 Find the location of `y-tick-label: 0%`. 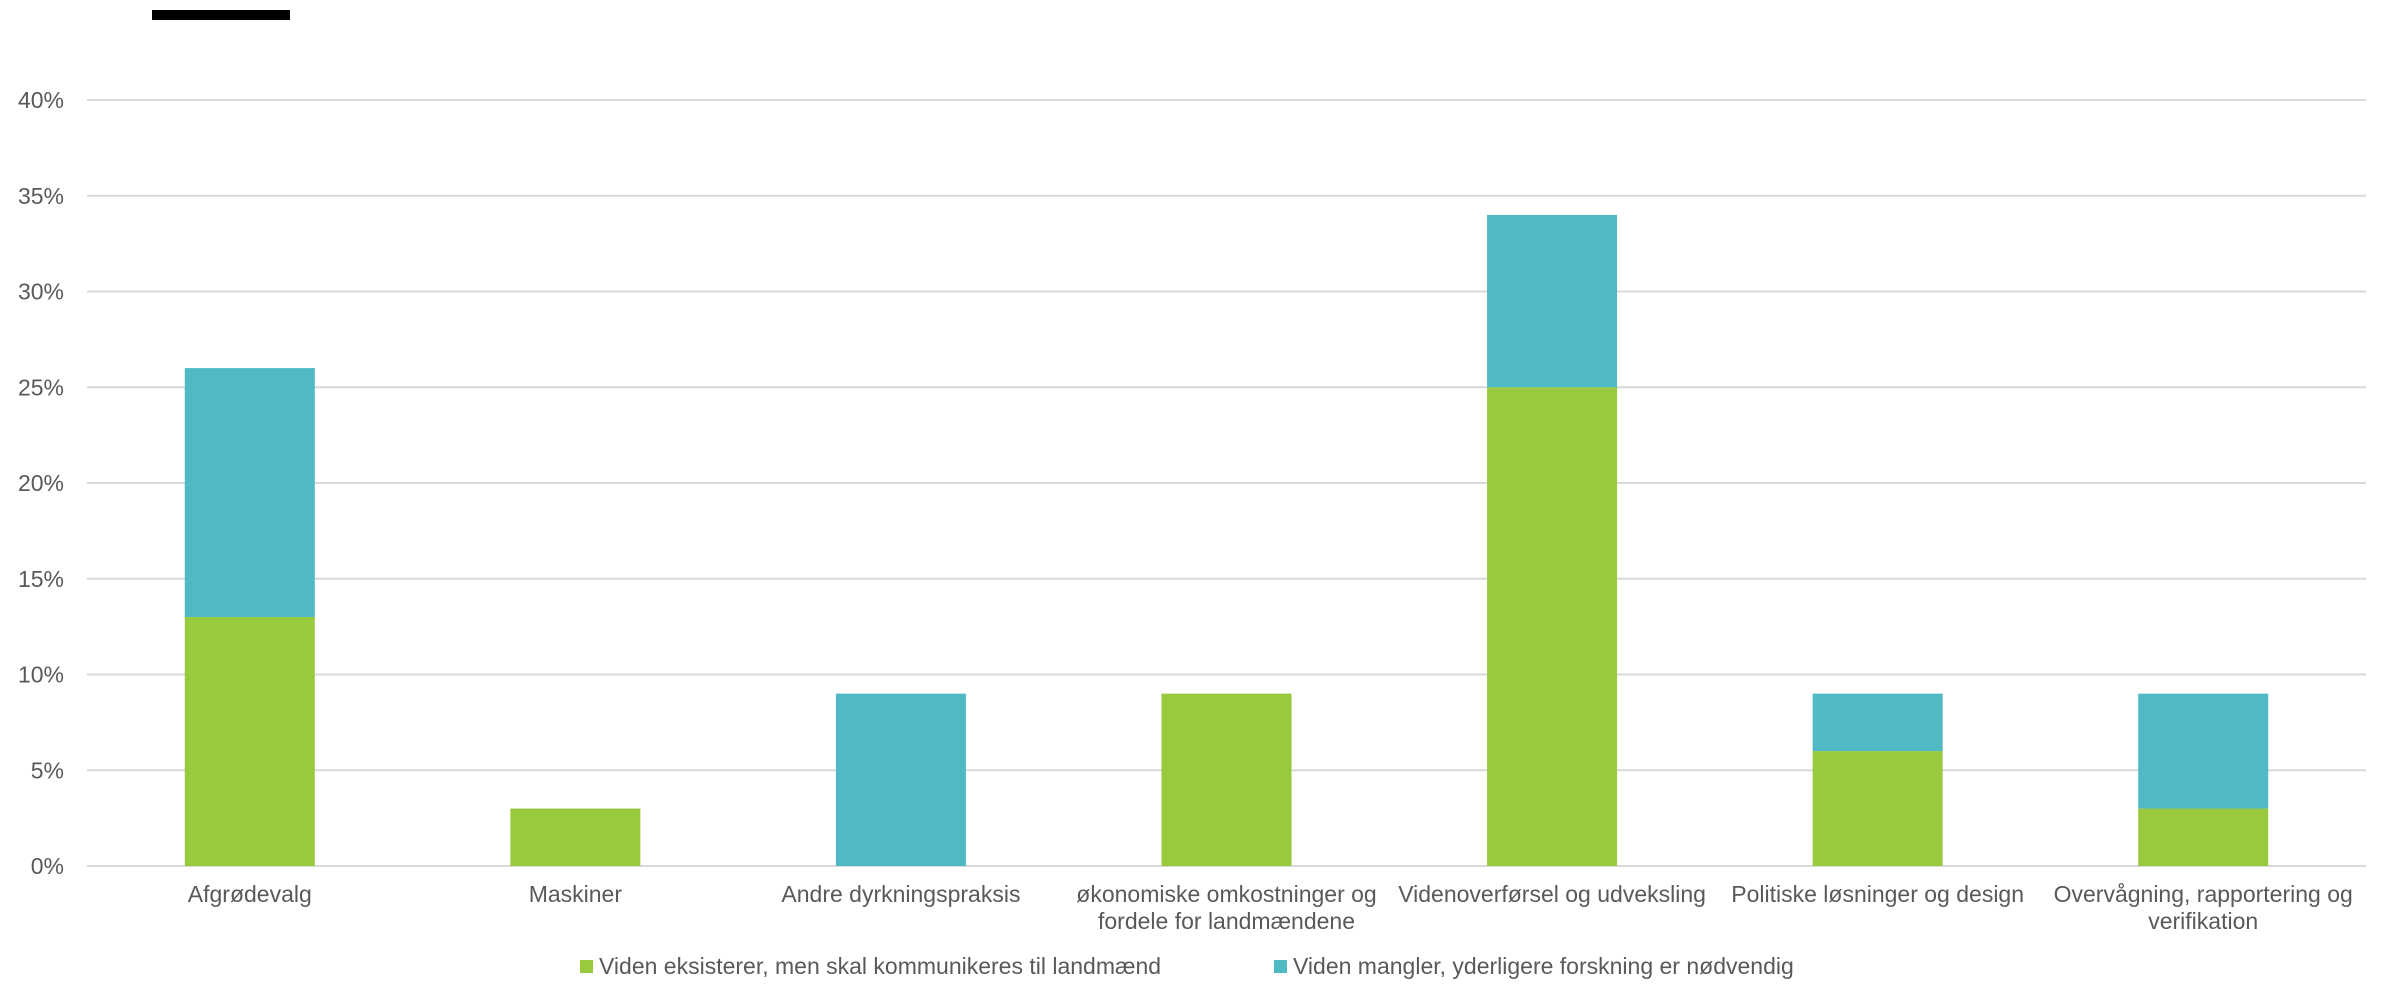

y-tick-label: 0% is located at coordinates (47, 866).